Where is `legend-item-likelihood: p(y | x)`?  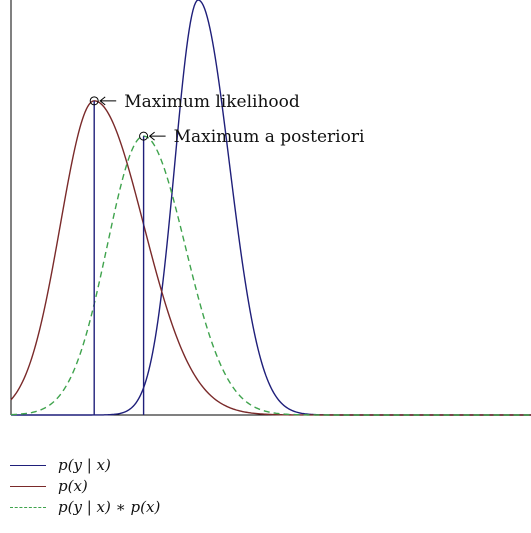 legend-item-likelihood: p(y | x) is located at coordinates (85, 465).